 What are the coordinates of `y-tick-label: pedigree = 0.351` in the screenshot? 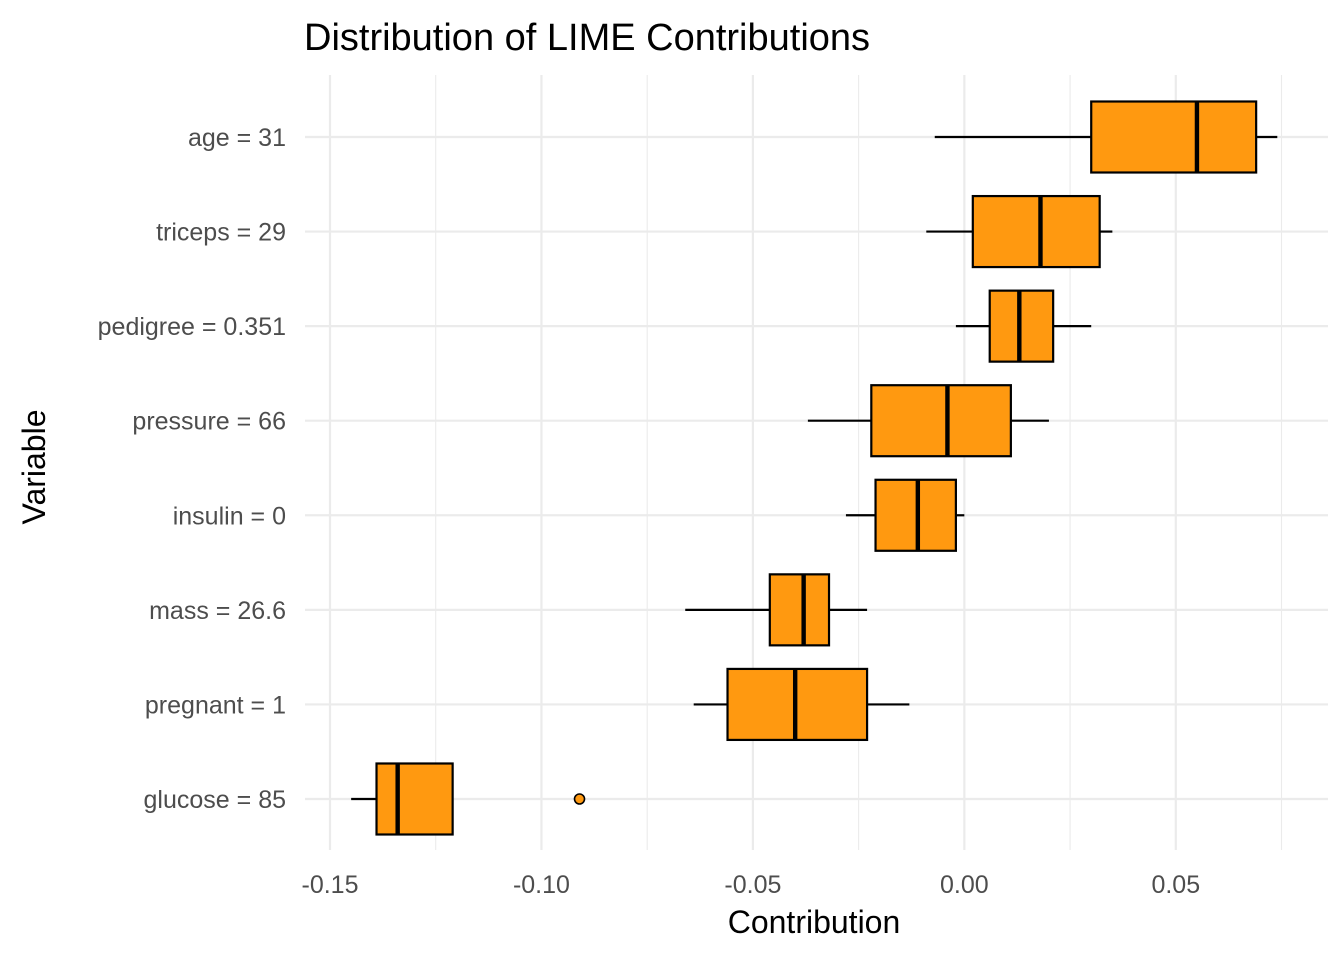 It's located at (192, 327).